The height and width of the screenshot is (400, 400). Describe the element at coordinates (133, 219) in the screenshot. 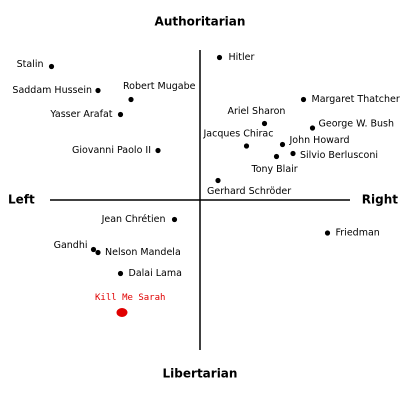

I see `point-label: Jean Chrétien` at that location.